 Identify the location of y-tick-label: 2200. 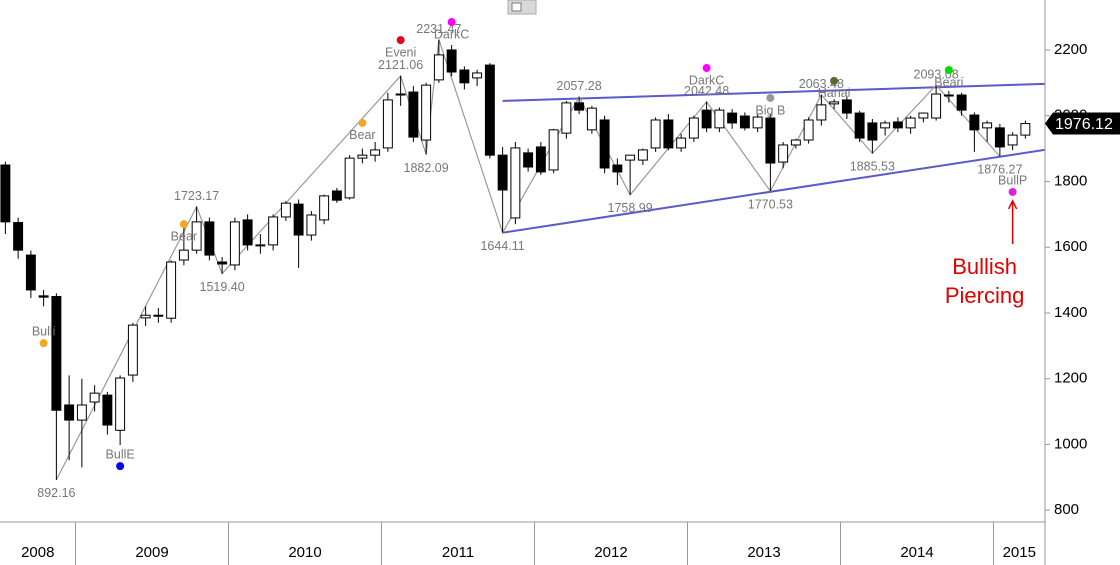
(1070, 49).